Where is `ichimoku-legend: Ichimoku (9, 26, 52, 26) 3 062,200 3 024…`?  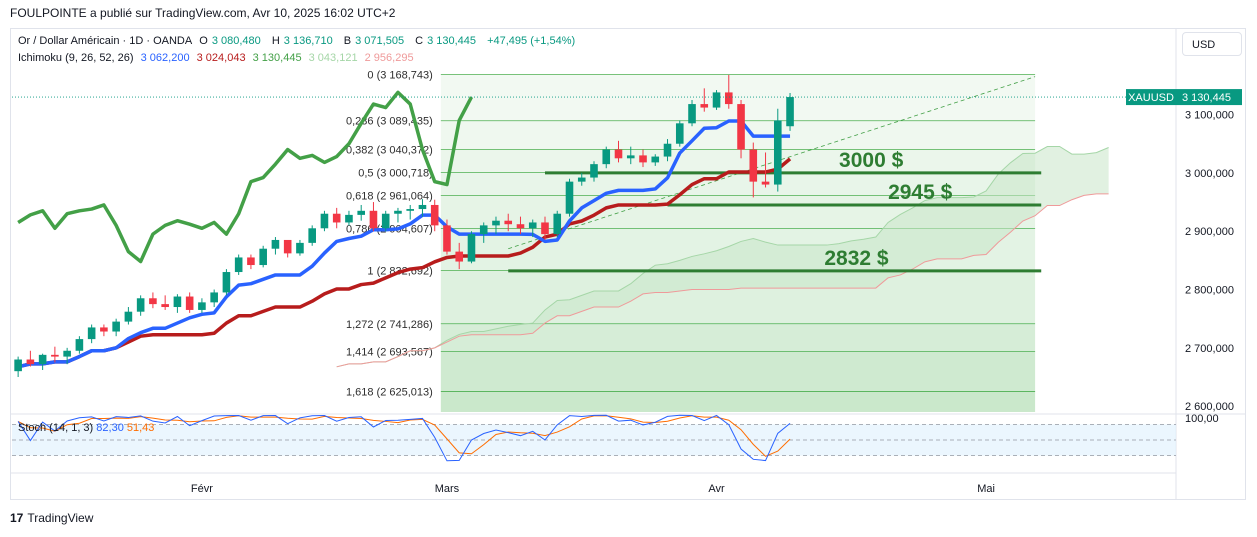 ichimoku-legend: Ichimoku (9, 26, 52, 26) 3 062,200 3 024… is located at coordinates (218, 58).